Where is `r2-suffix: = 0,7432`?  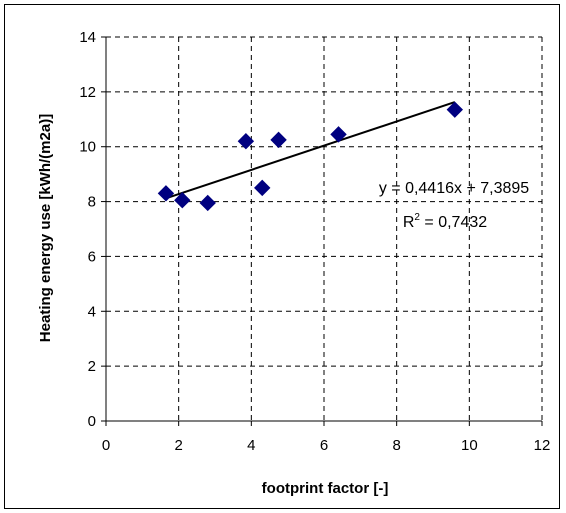
r2-suffix: = 0,7432 is located at coordinates (453, 222).